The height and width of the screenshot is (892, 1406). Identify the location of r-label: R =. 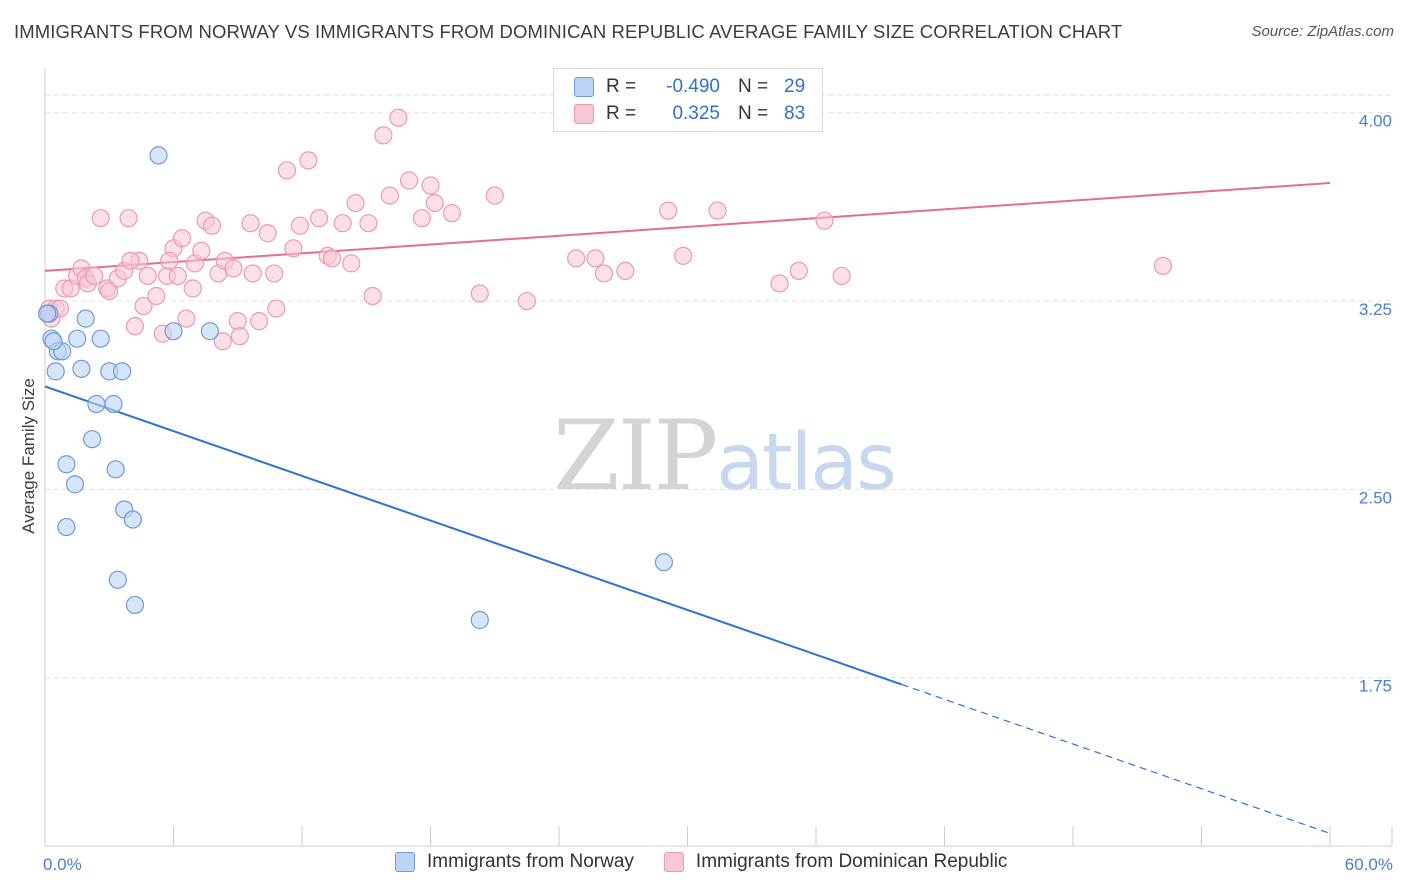
(621, 86).